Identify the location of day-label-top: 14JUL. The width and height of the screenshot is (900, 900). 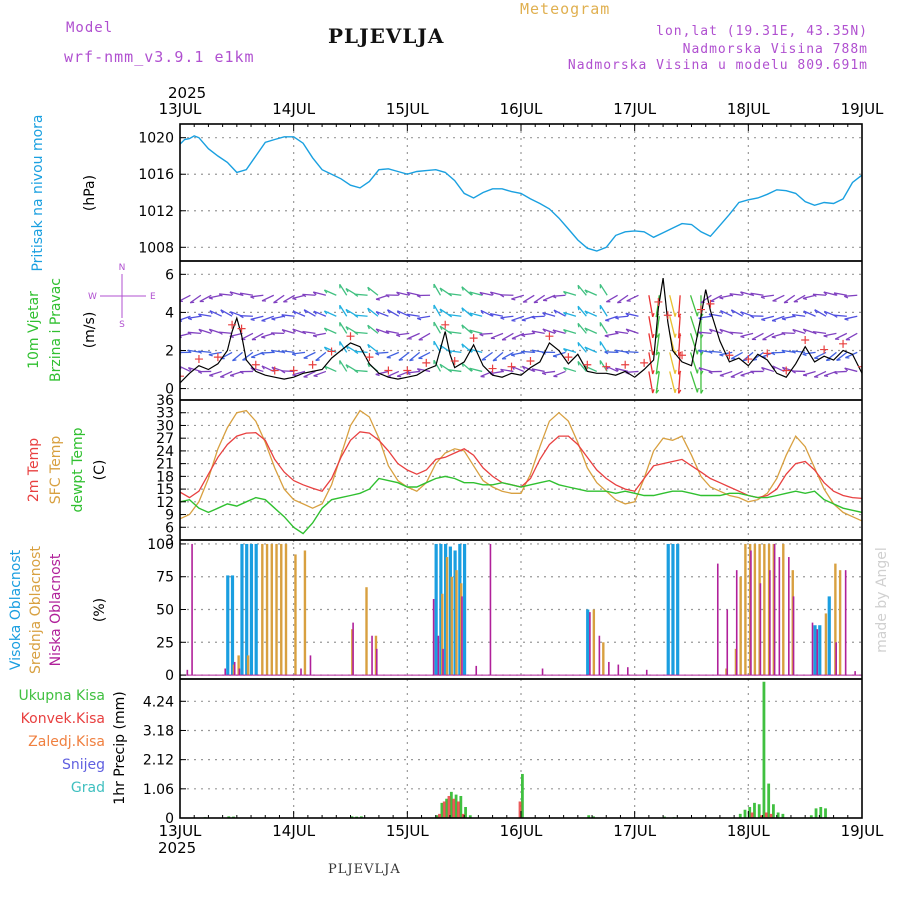
(293, 109).